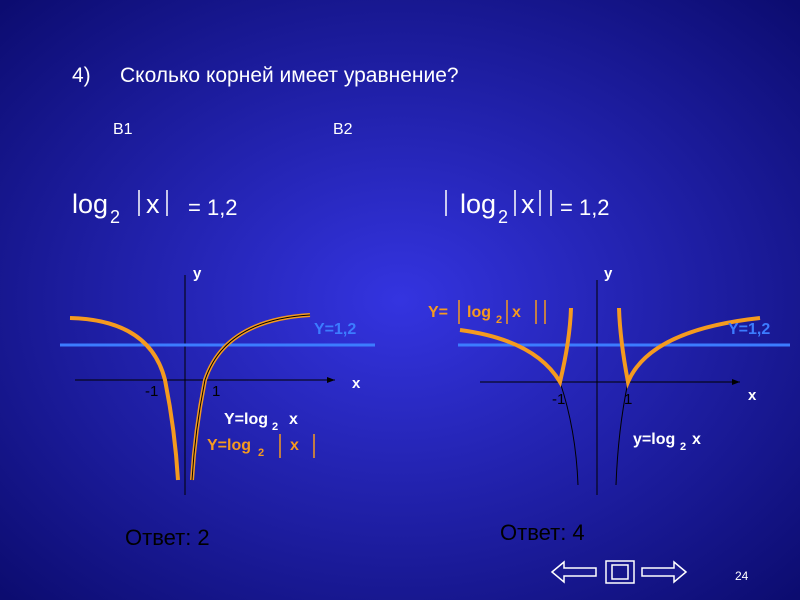 The width and height of the screenshot is (800, 600). What do you see at coordinates (664, 572) in the screenshot?
I see `nav-next` at bounding box center [664, 572].